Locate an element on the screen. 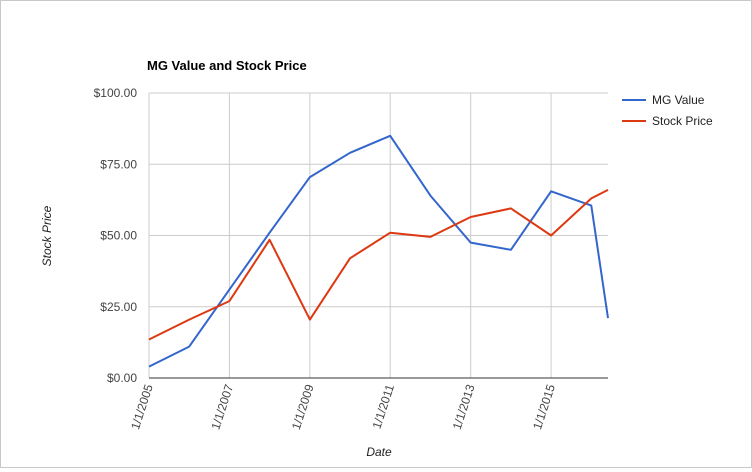  x-tick-label: 1/1/2009 is located at coordinates (303, 406).